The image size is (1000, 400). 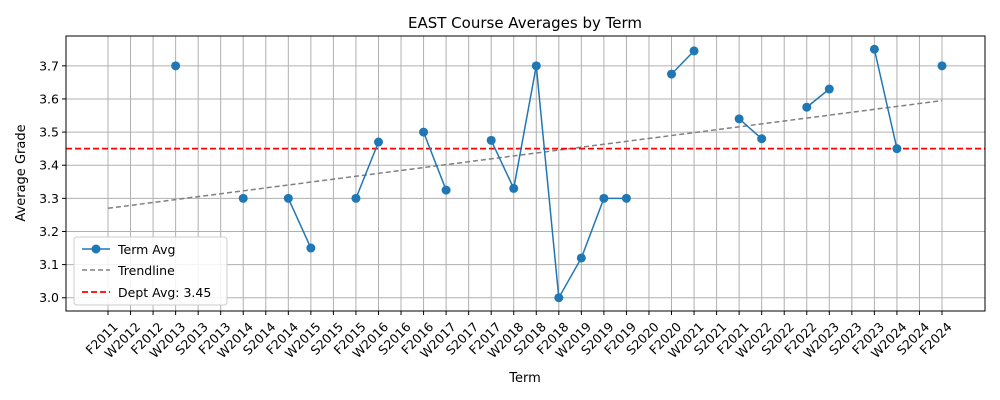 I want to click on y-tick-label: 3.5, so click(x=49, y=132).